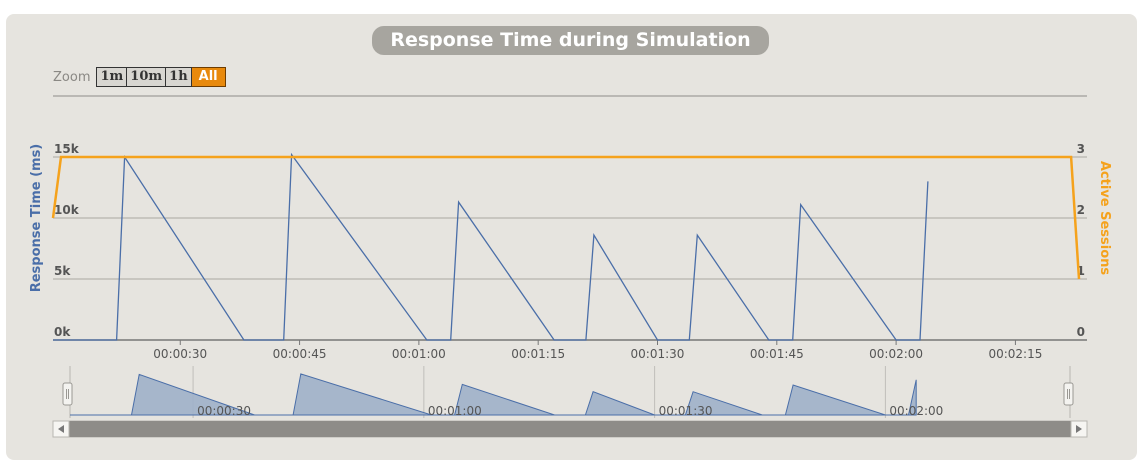 The width and height of the screenshot is (1147, 467). What do you see at coordinates (62, 271) in the screenshot?
I see `y-tick-label: 5k` at bounding box center [62, 271].